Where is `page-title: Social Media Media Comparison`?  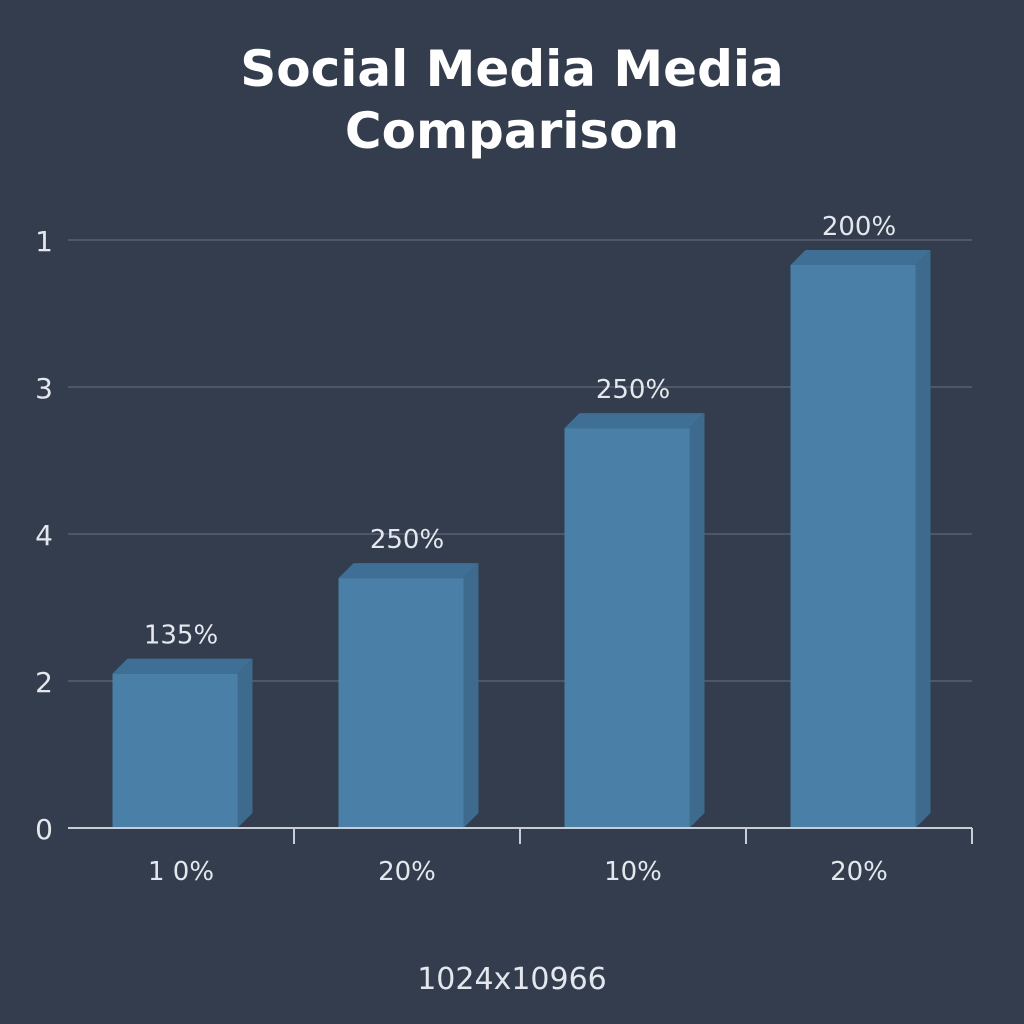 page-title: Social Media Media Comparison is located at coordinates (512, 100).